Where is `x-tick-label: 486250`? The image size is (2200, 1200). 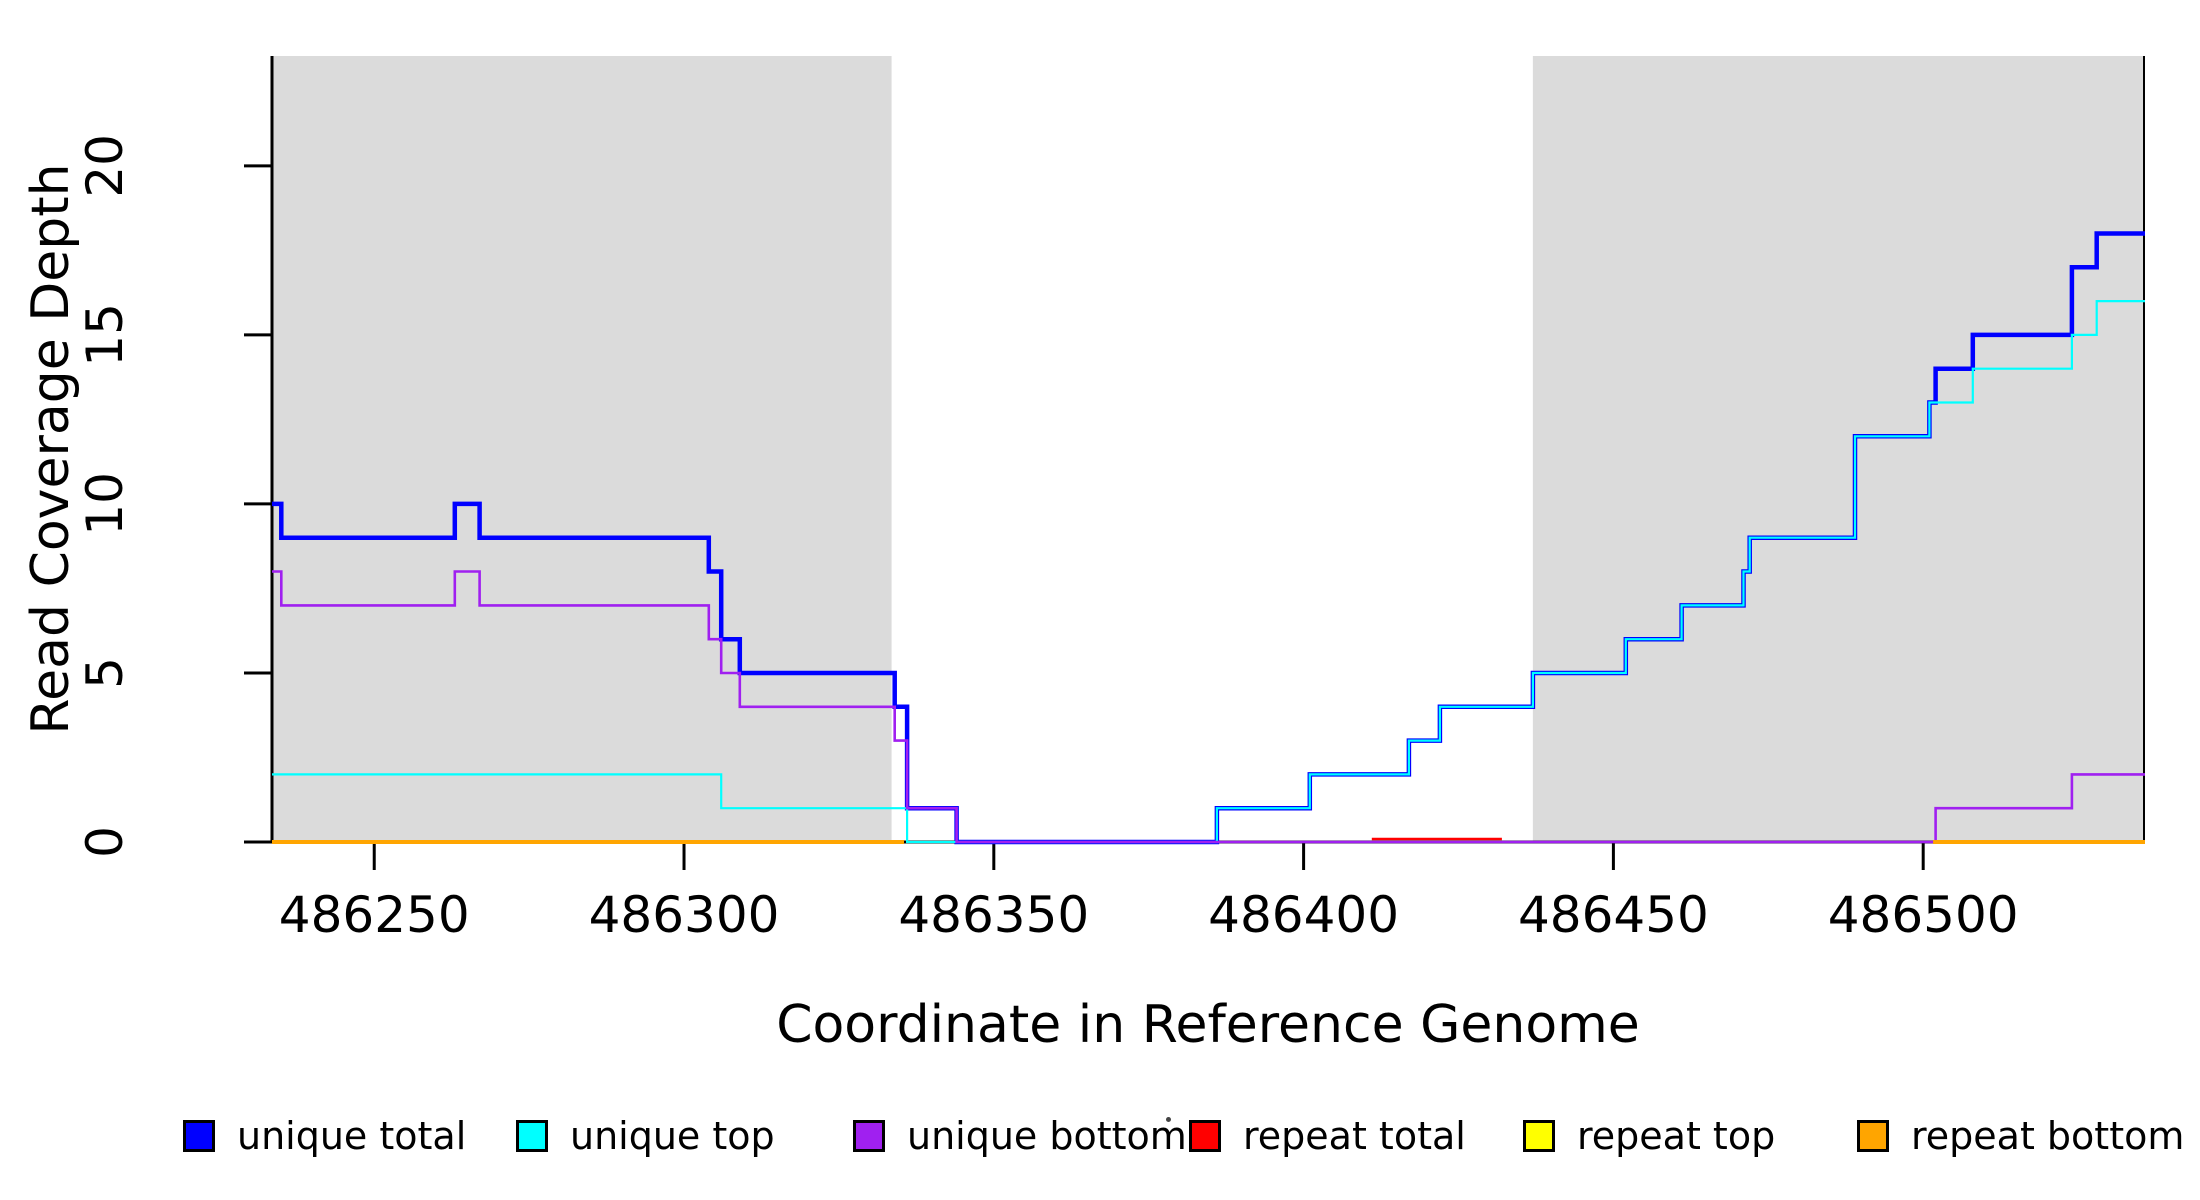
x-tick-label: 486250 is located at coordinates (374, 915).